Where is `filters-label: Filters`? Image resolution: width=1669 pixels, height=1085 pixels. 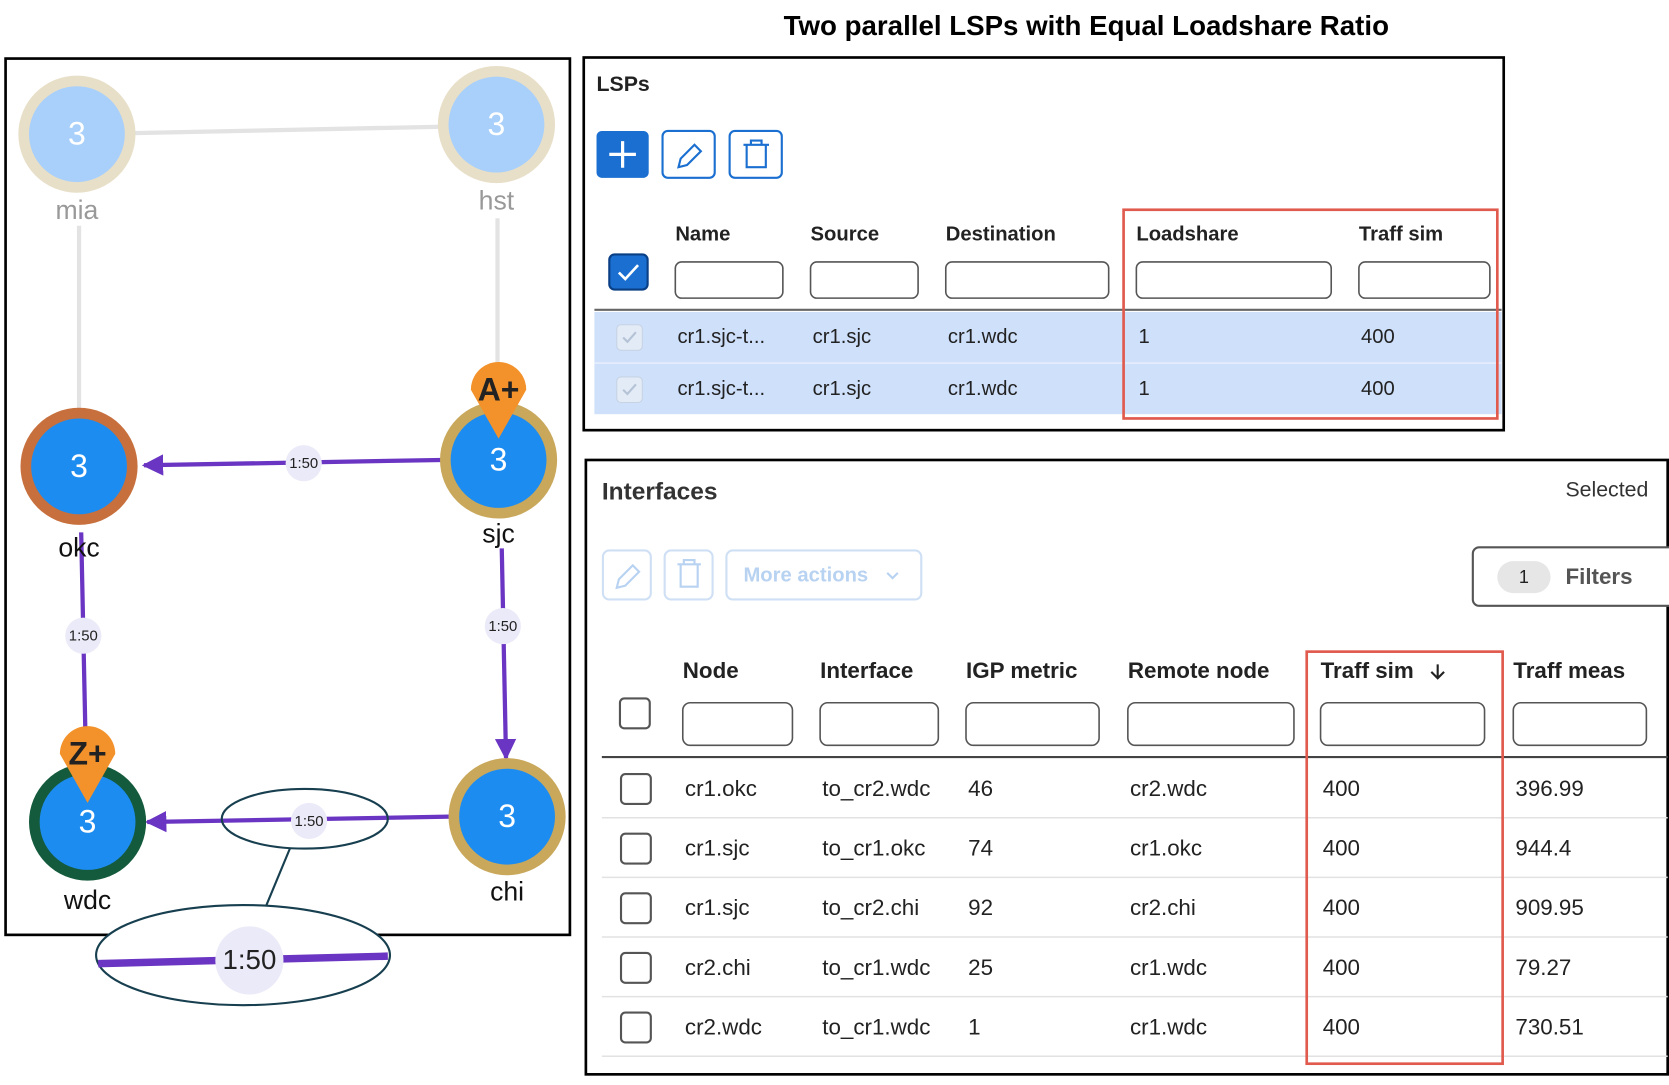 filters-label: Filters is located at coordinates (1598, 576).